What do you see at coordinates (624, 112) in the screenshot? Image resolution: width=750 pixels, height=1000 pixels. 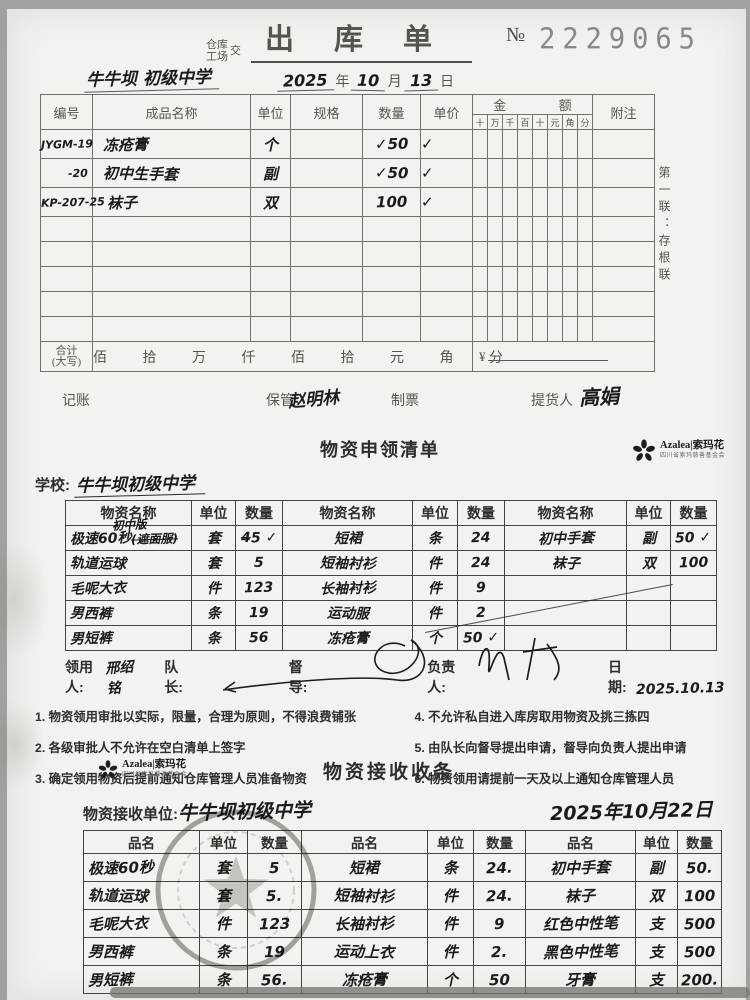 I see `col-note: 附注` at bounding box center [624, 112].